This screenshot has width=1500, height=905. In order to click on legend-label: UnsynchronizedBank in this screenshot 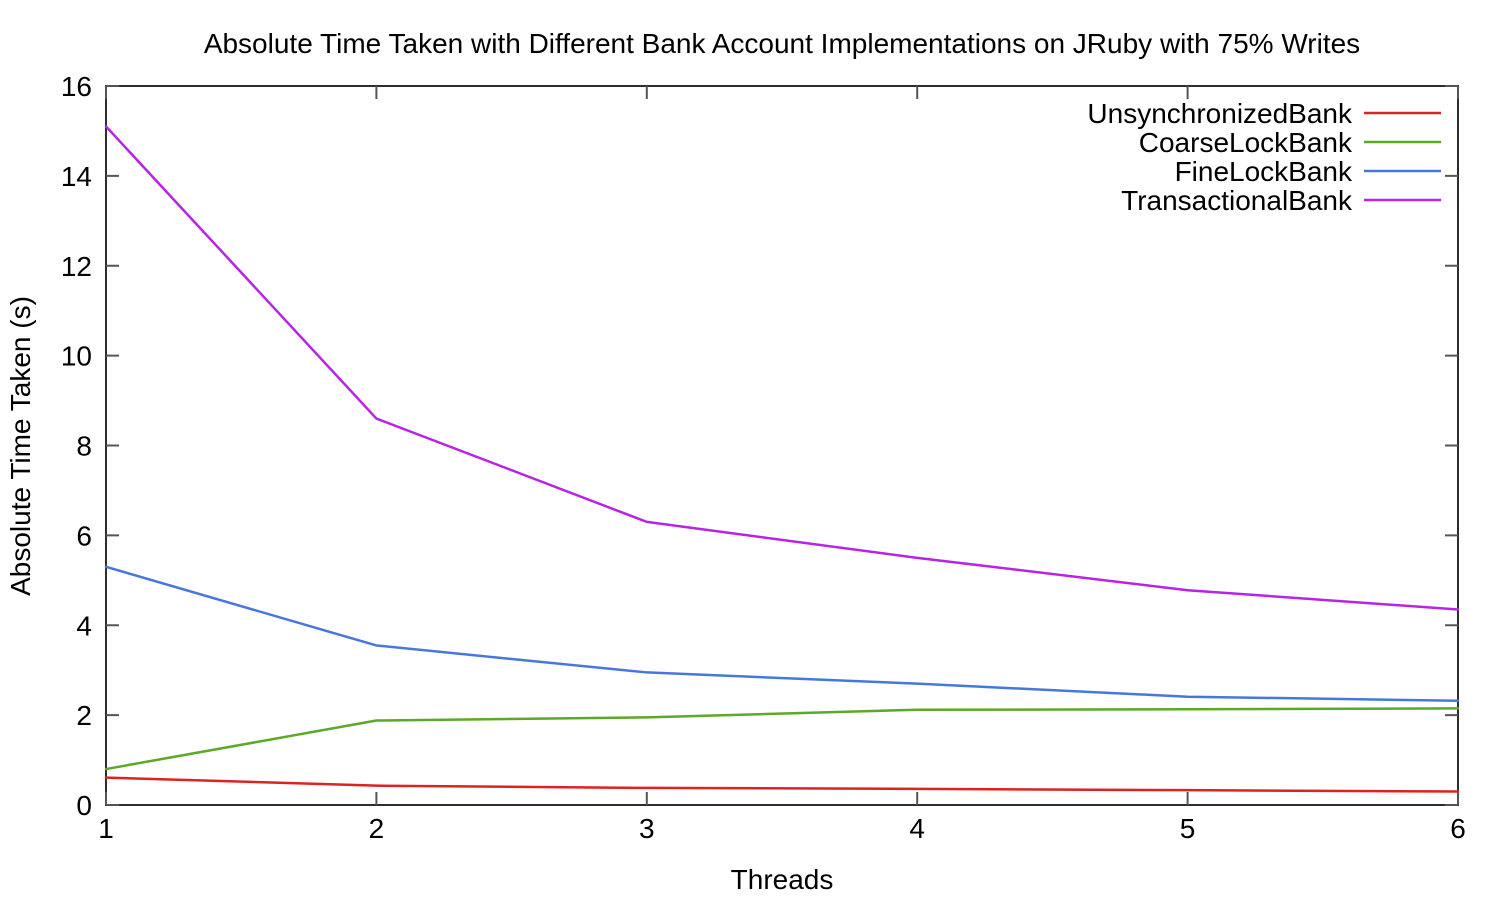, I will do `click(1220, 113)`.